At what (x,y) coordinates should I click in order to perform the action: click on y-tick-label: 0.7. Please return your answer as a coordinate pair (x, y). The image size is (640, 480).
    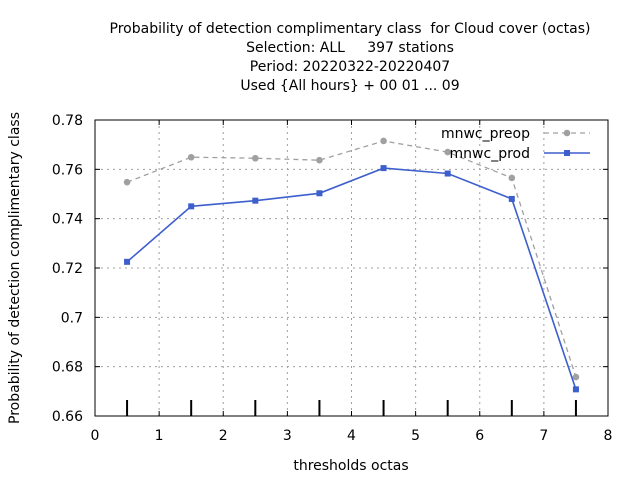
    Looking at the image, I should click on (72, 318).